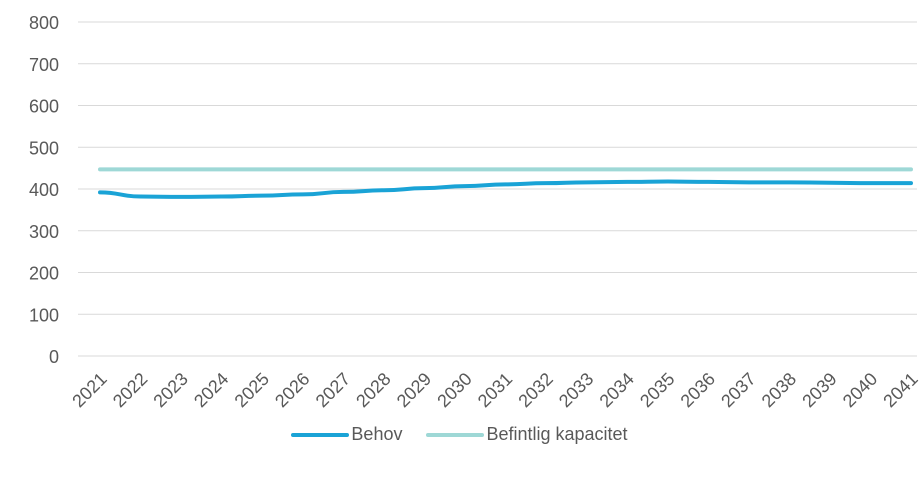 The height and width of the screenshot is (486, 919). Describe the element at coordinates (44, 23) in the screenshot. I see `y-tick-label: 800` at that location.